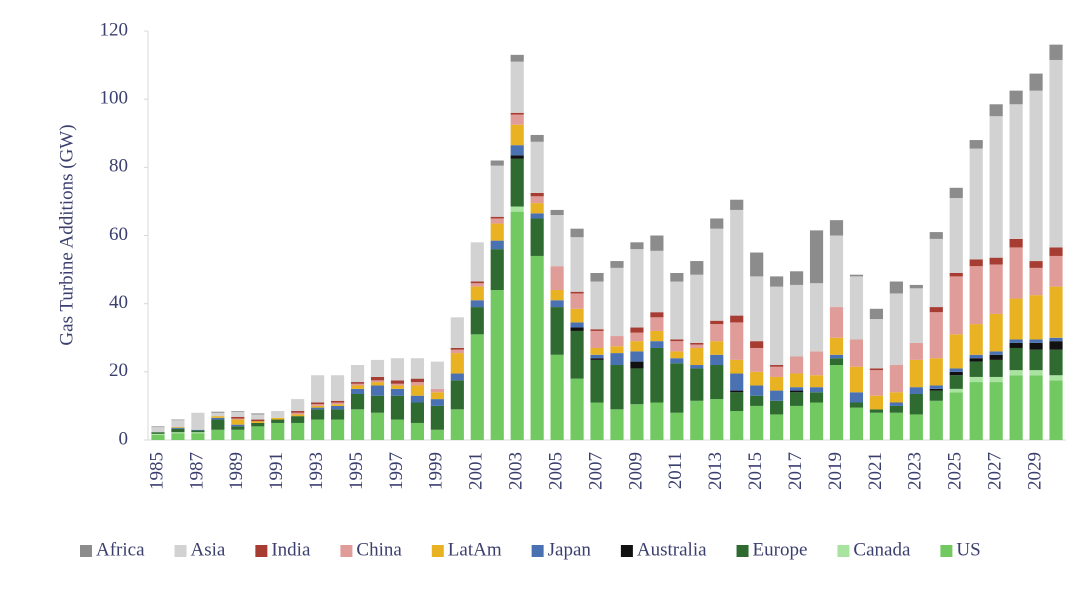 The image size is (1080, 590). What do you see at coordinates (875, 471) in the screenshot?
I see `x-tick-label: 2021` at bounding box center [875, 471].